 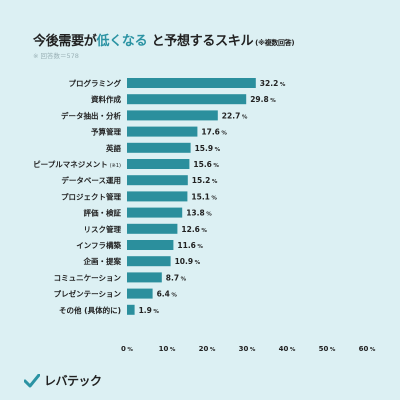 I want to click on x-tick-label: 50%, so click(x=327, y=349).